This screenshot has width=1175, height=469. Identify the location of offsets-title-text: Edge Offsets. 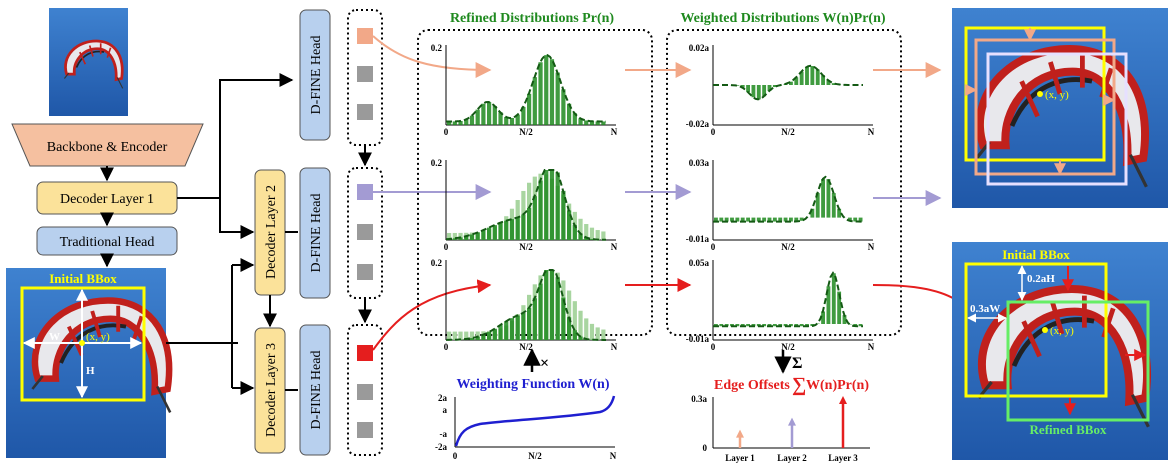
(752, 385).